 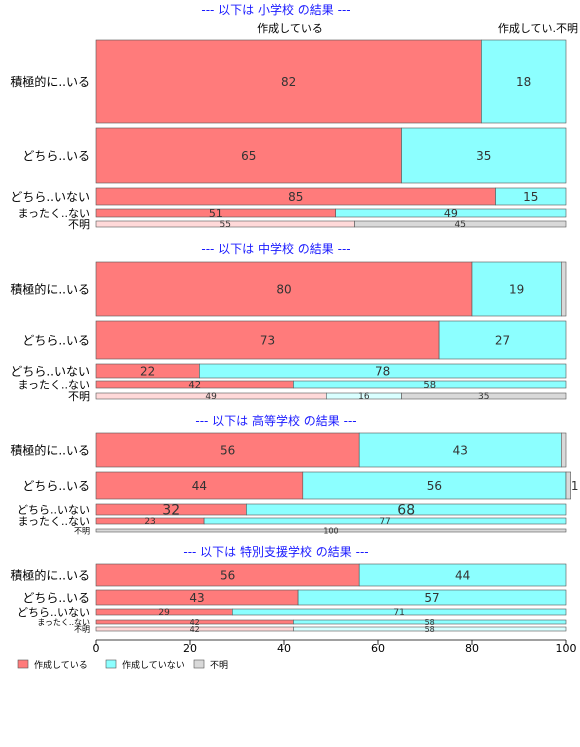 I want to click on data-label: 23, so click(x=149, y=522).